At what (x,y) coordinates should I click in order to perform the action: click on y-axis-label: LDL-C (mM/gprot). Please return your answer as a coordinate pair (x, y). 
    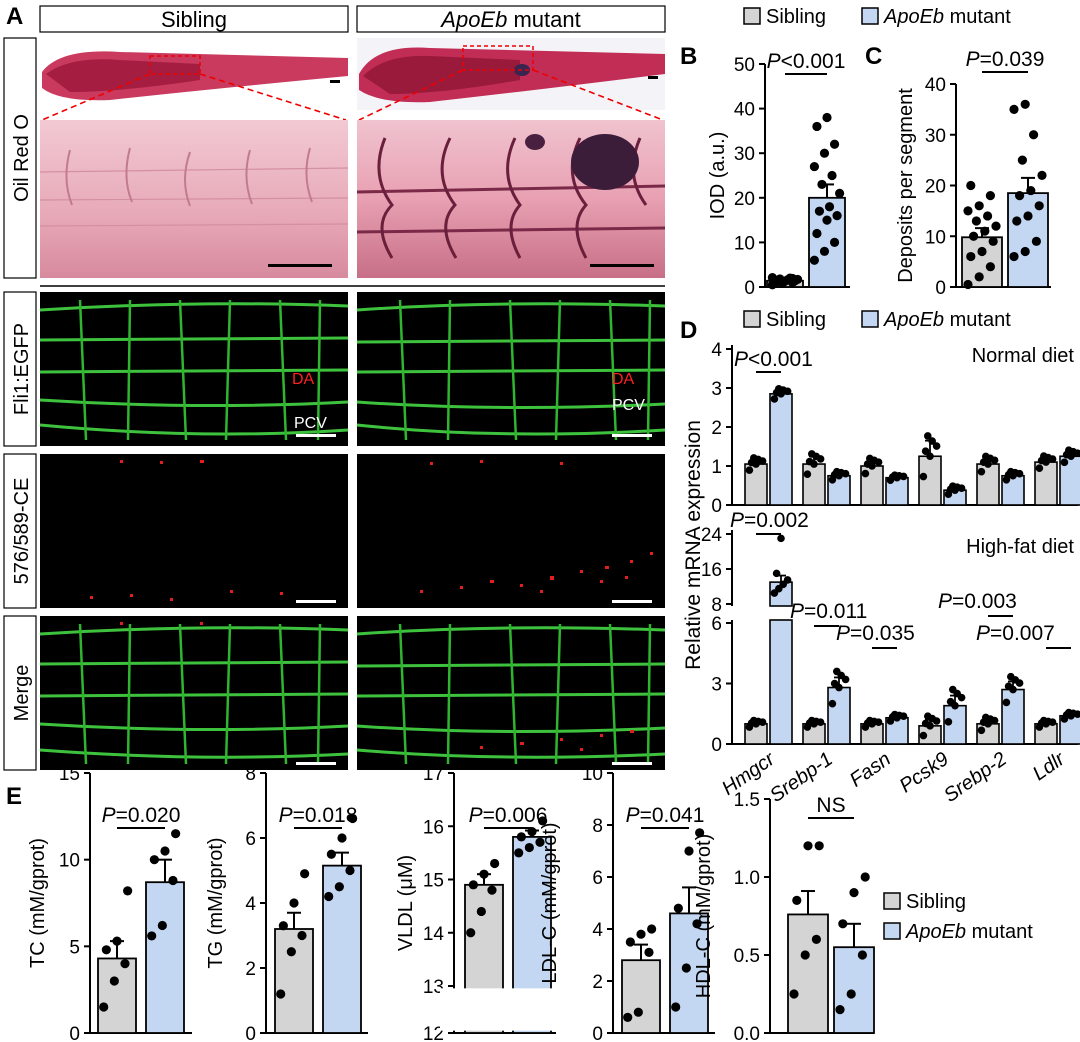
    Looking at the image, I should click on (550, 902).